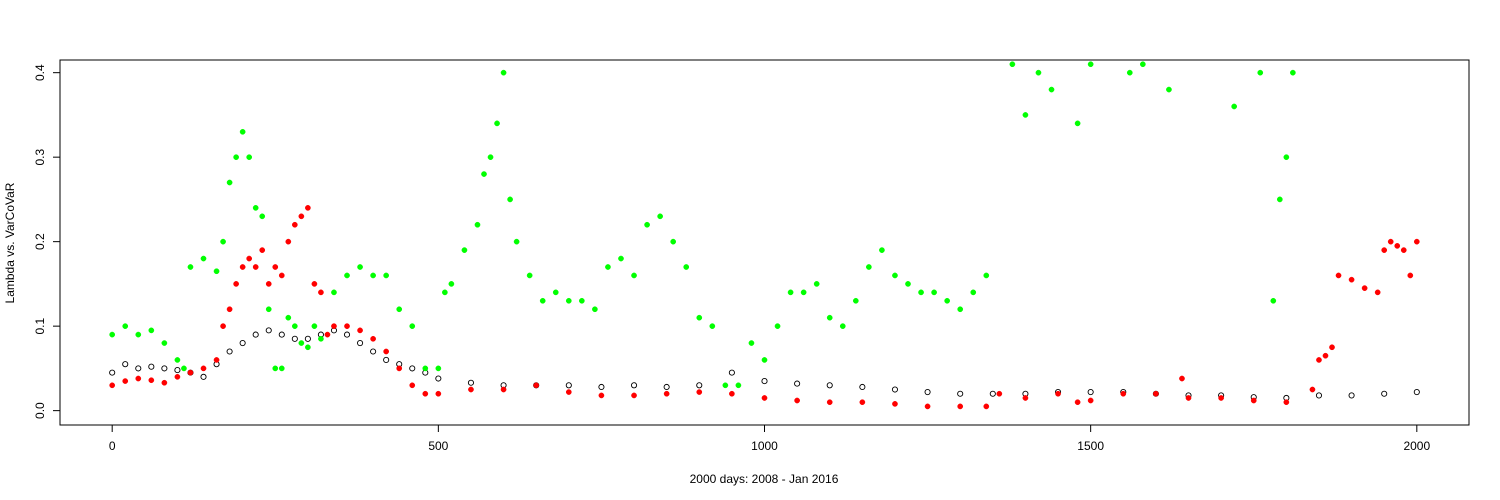 The image size is (1500, 500). I want to click on x-tick-label: 500, so click(438, 446).